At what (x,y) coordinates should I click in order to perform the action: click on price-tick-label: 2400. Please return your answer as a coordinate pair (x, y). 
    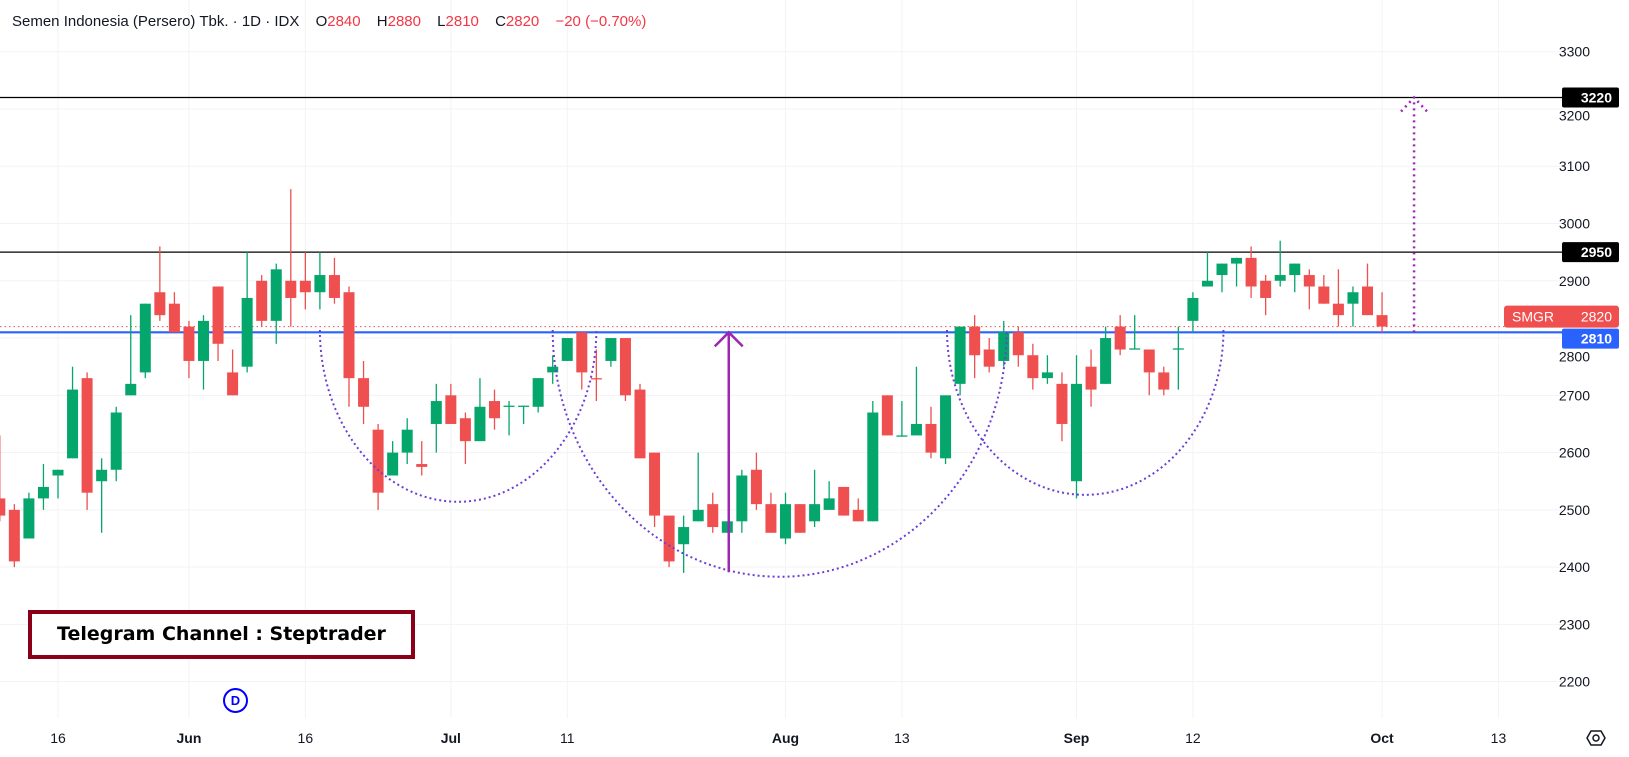
    Looking at the image, I should click on (1574, 567).